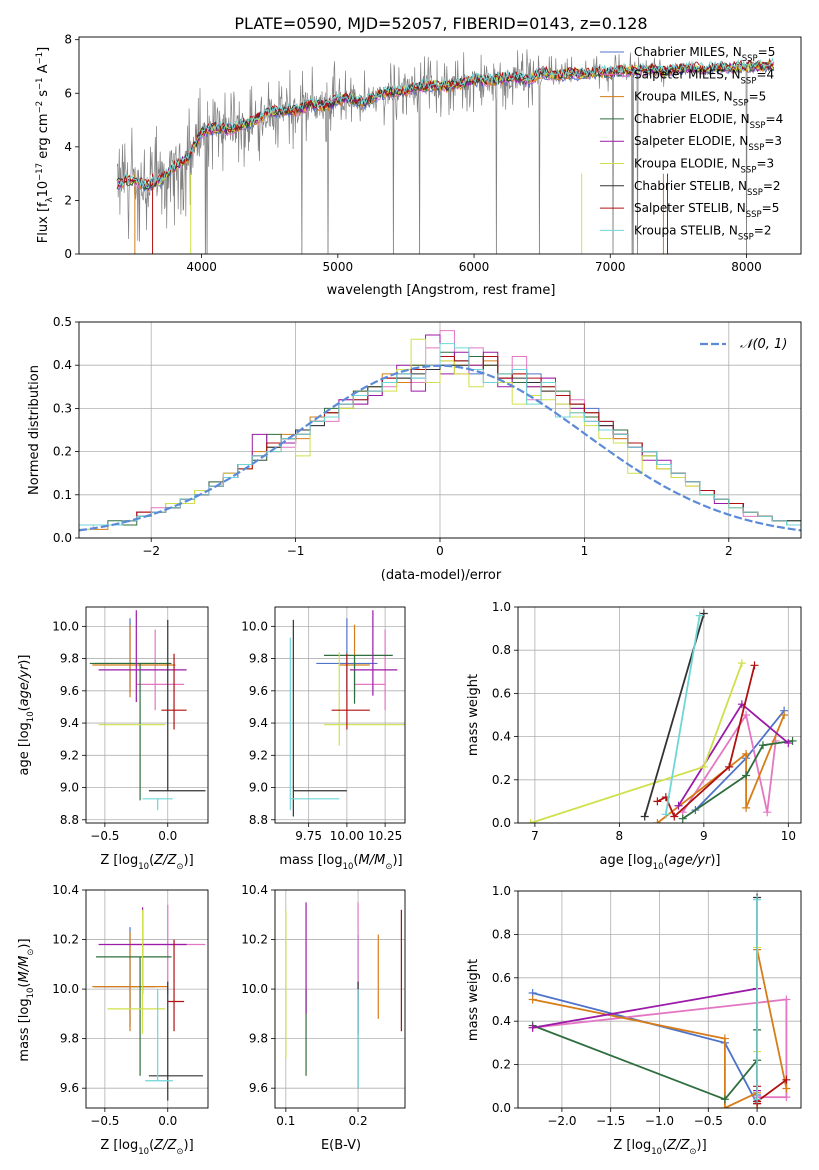  Describe the element at coordinates (610, 1121) in the screenshot. I see `x-tick-label: −1.5` at that location.